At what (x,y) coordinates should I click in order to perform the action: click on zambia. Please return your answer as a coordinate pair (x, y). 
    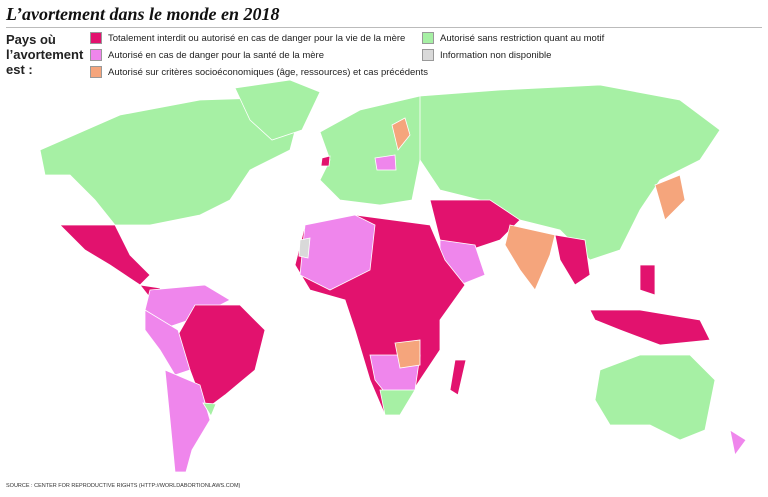
    Looking at the image, I should click on (407, 354).